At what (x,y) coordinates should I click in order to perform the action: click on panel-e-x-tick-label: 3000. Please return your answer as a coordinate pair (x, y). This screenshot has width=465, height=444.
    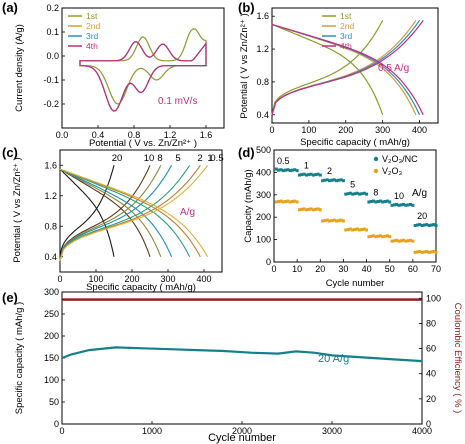
    Looking at the image, I should click on (332, 431).